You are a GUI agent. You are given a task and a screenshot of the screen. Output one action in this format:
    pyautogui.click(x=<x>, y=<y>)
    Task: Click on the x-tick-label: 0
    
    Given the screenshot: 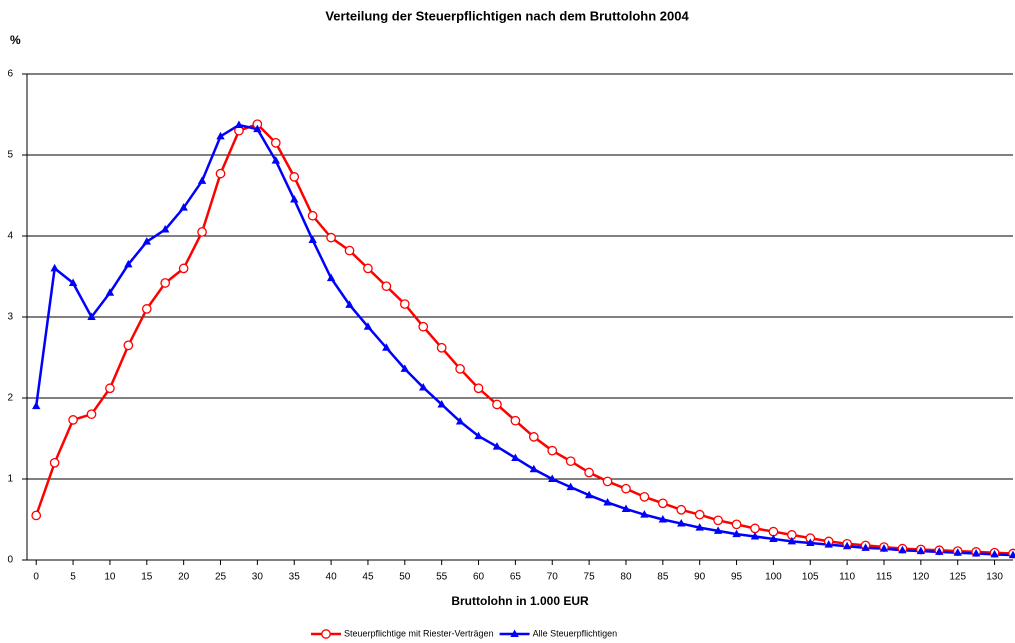 What is the action you would take?
    pyautogui.click(x=36, y=577)
    